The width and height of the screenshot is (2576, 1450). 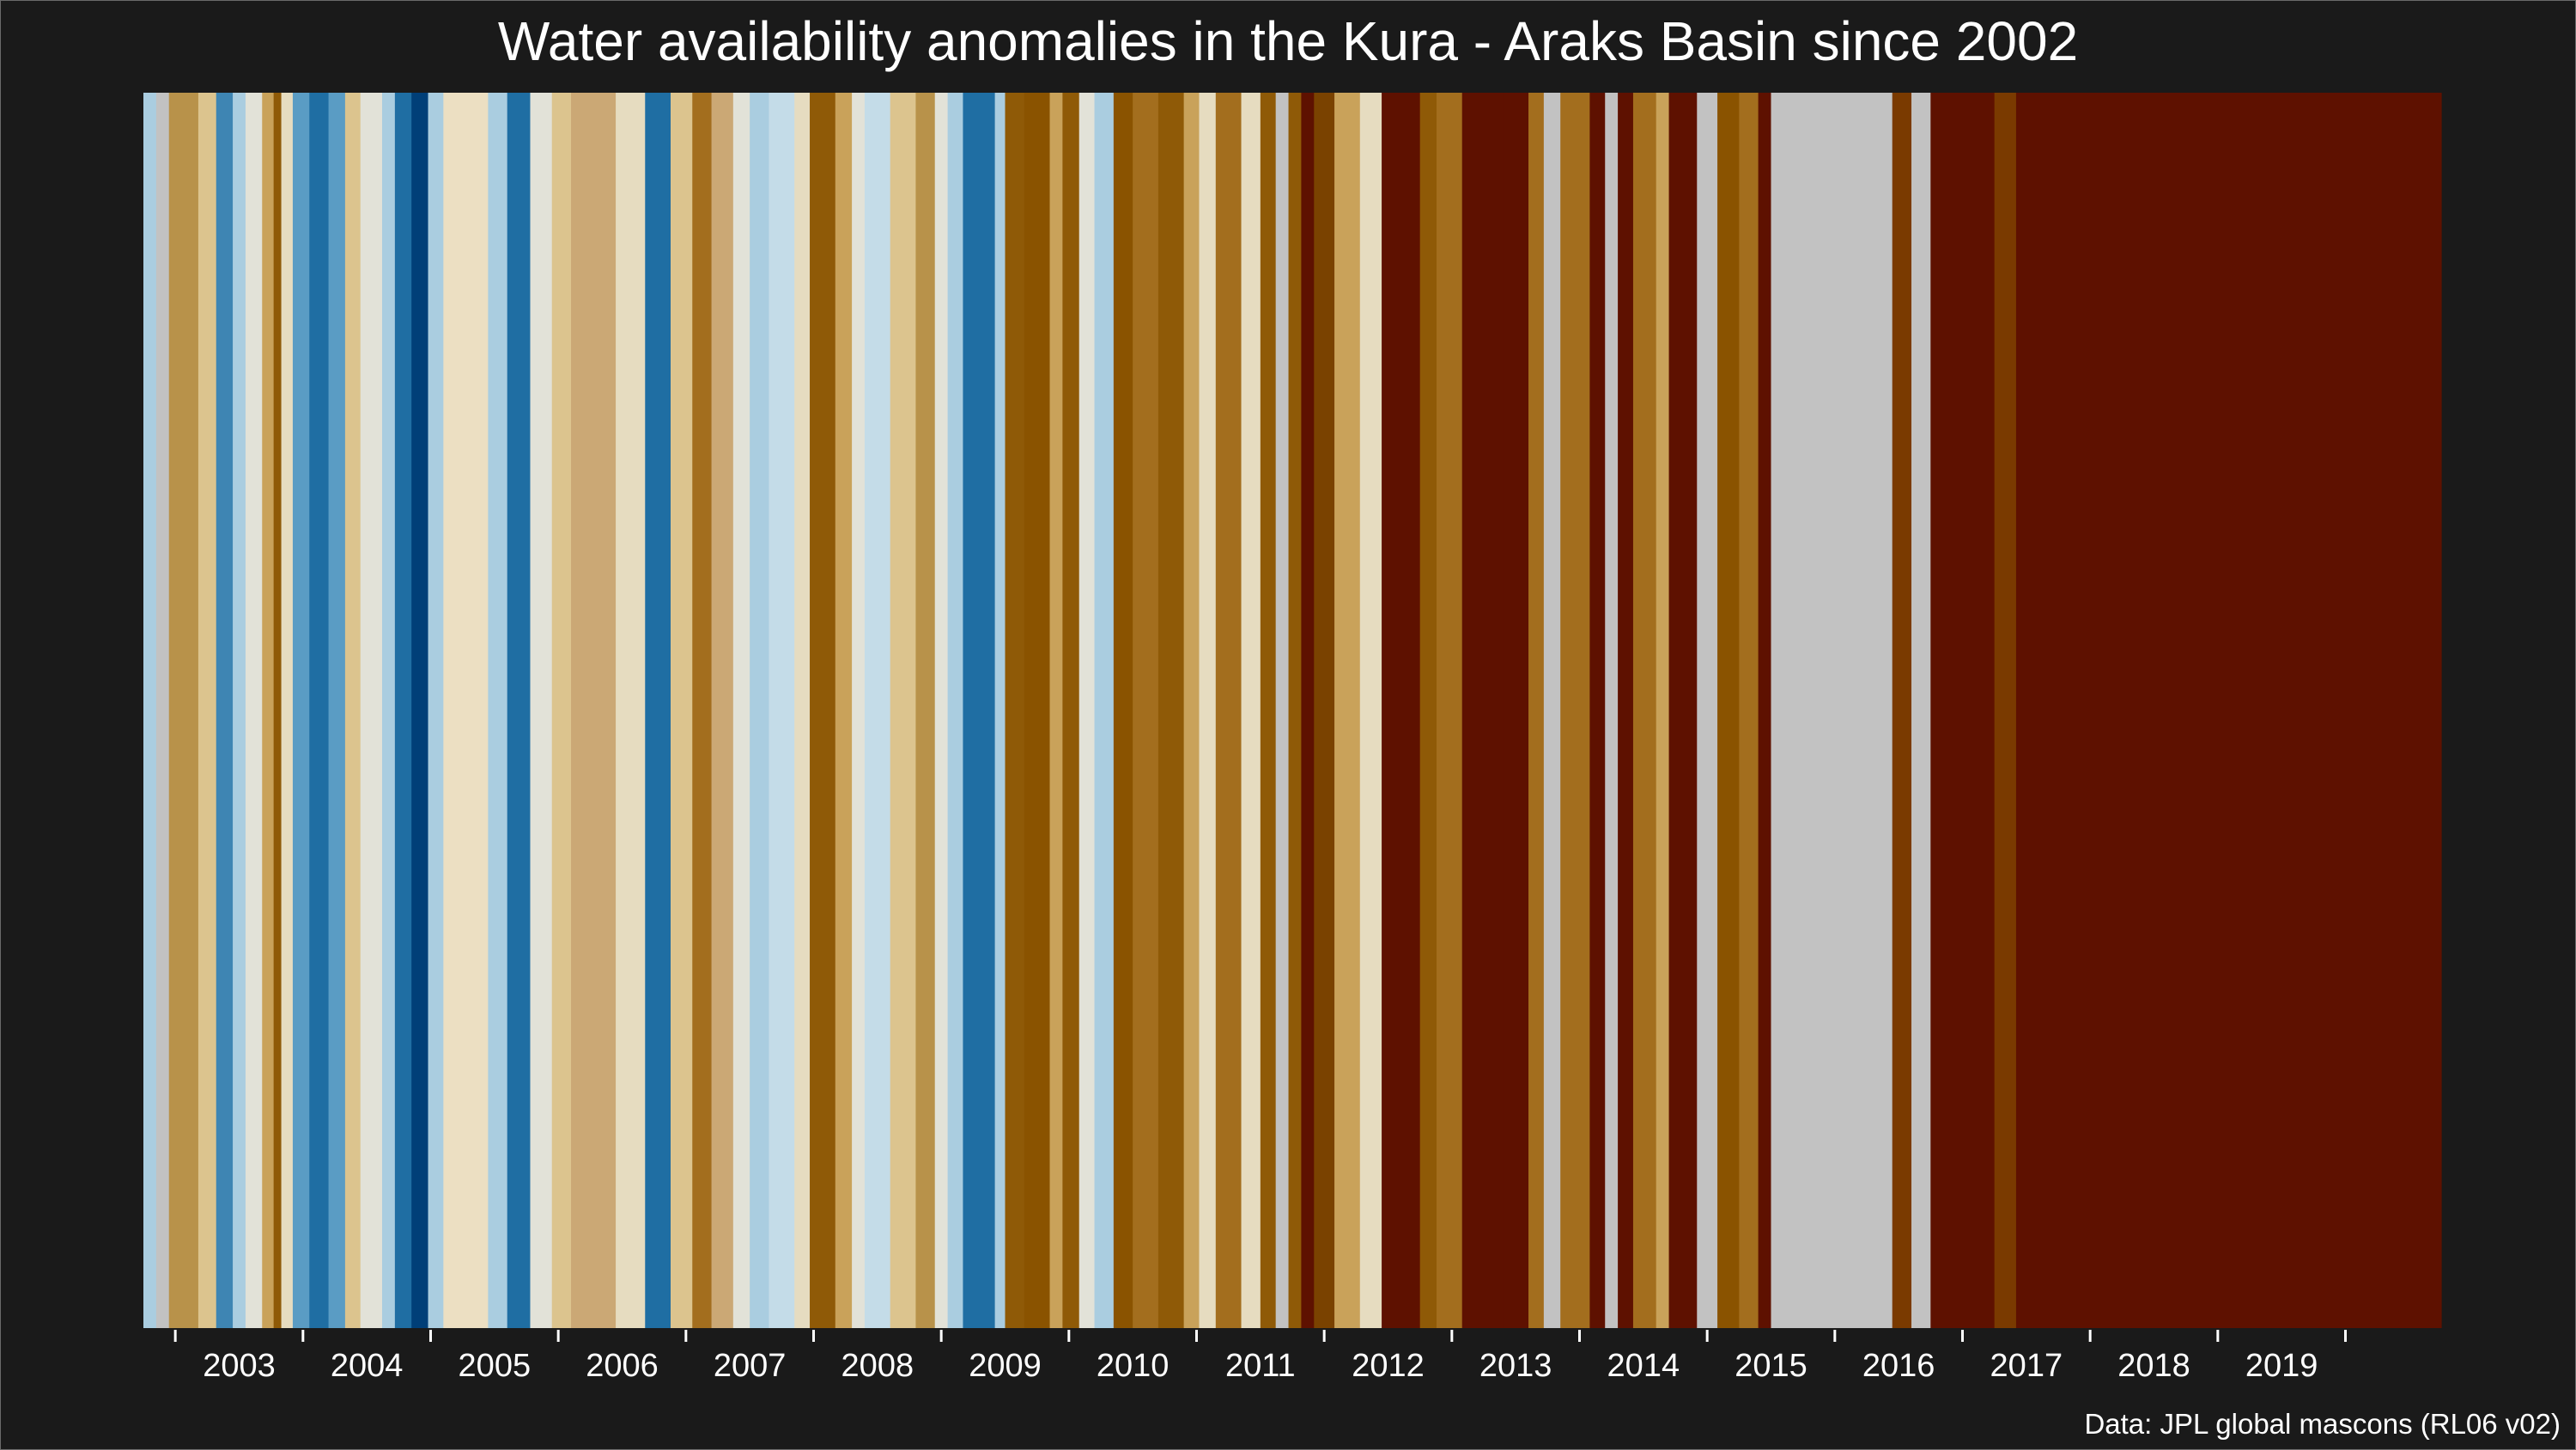 I want to click on x-tick-label: 2006, so click(x=622, y=1366).